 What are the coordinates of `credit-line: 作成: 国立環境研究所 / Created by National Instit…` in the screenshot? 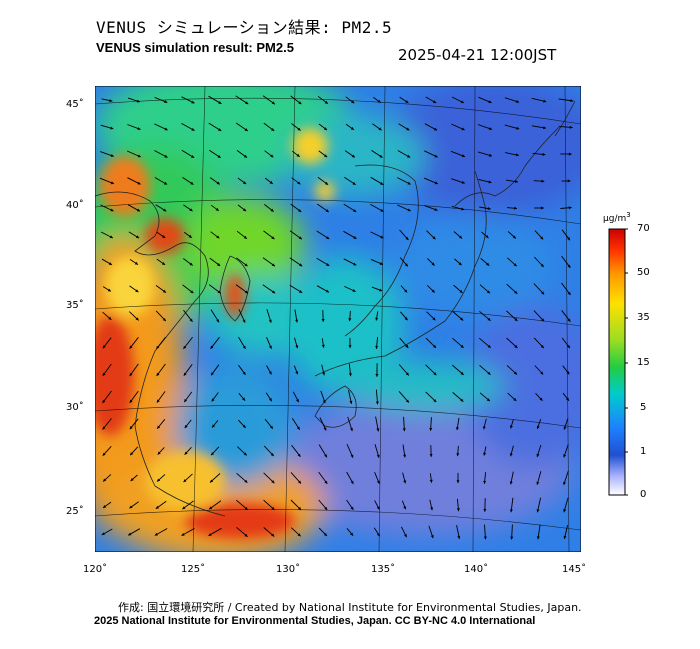 It's located at (350, 607).